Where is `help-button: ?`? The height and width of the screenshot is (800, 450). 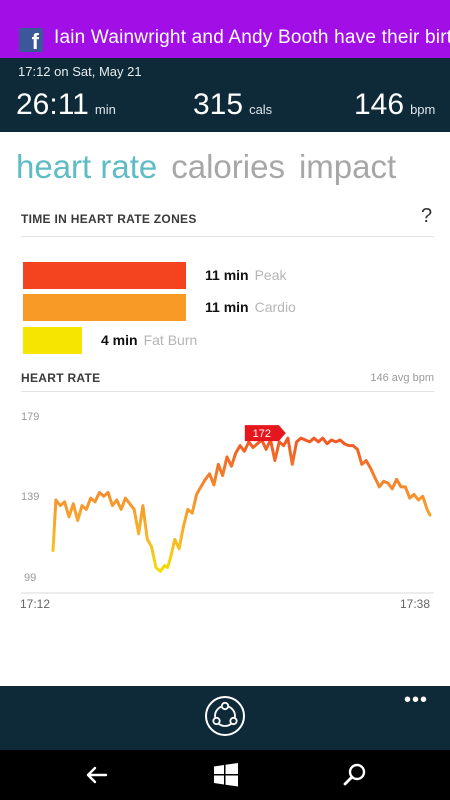 help-button: ? is located at coordinates (427, 216).